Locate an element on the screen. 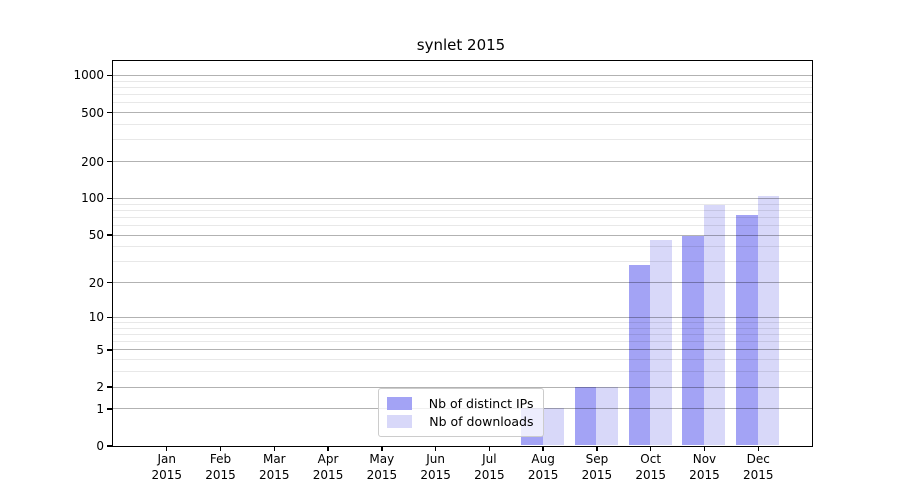 The width and height of the screenshot is (900, 500). x-tick-label-jul: Jul 2015 is located at coordinates (489, 467).